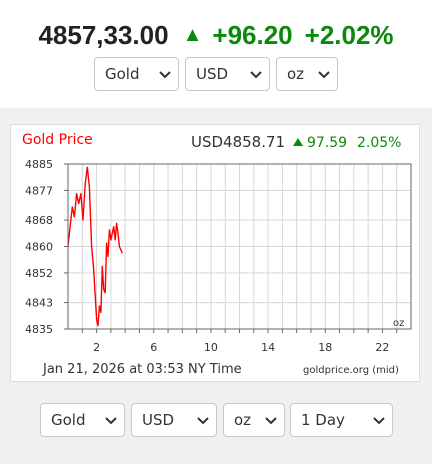 Image resolution: width=432 pixels, height=464 pixels. Describe the element at coordinates (39, 303) in the screenshot. I see `y-tick-label: 4843` at that location.